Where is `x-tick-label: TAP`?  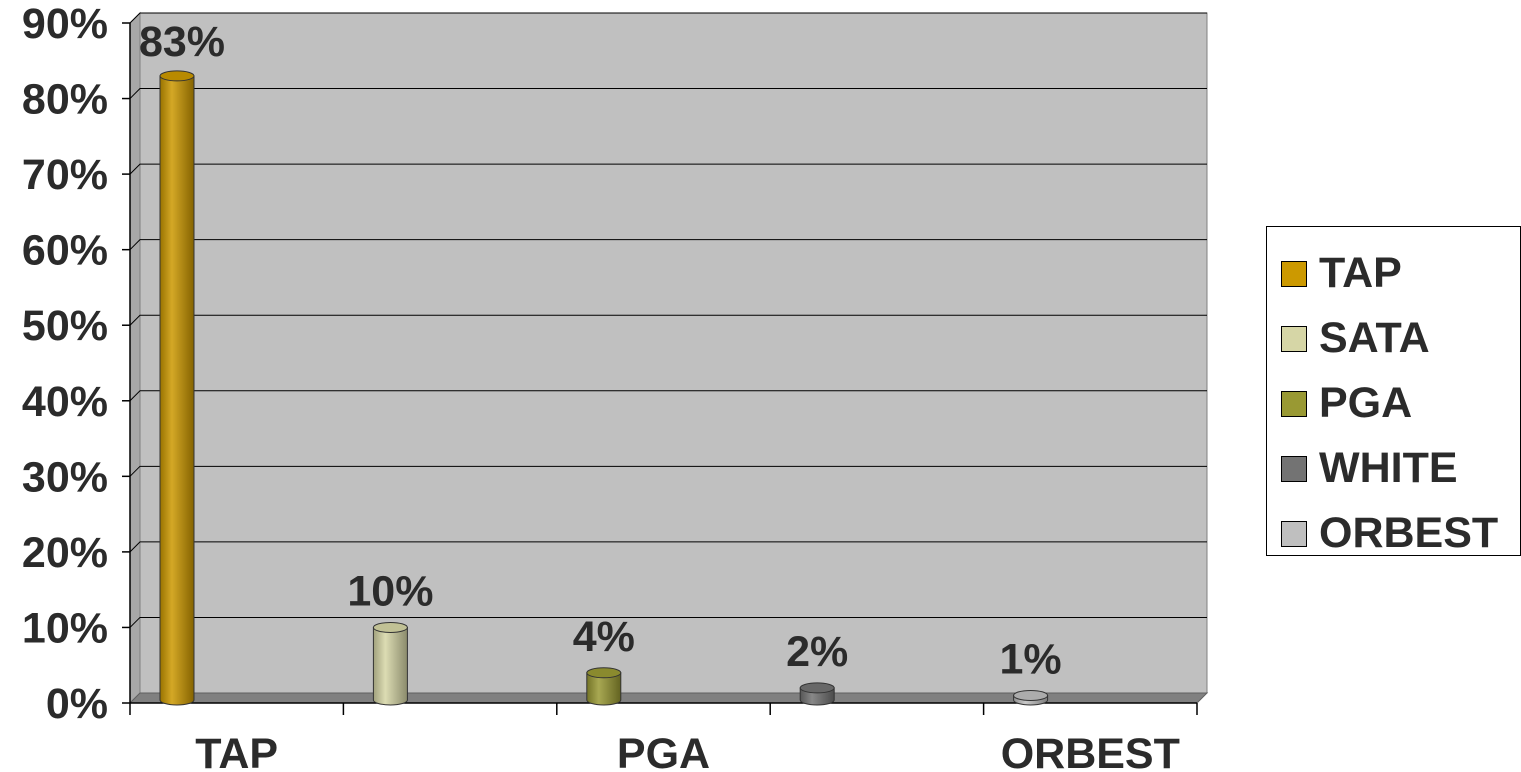 x-tick-label: TAP is located at coordinates (236, 751).